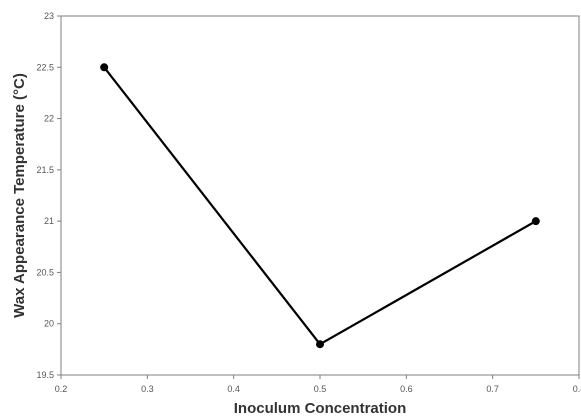  Describe the element at coordinates (49, 324) in the screenshot. I see `y-tick-label: 20` at that location.